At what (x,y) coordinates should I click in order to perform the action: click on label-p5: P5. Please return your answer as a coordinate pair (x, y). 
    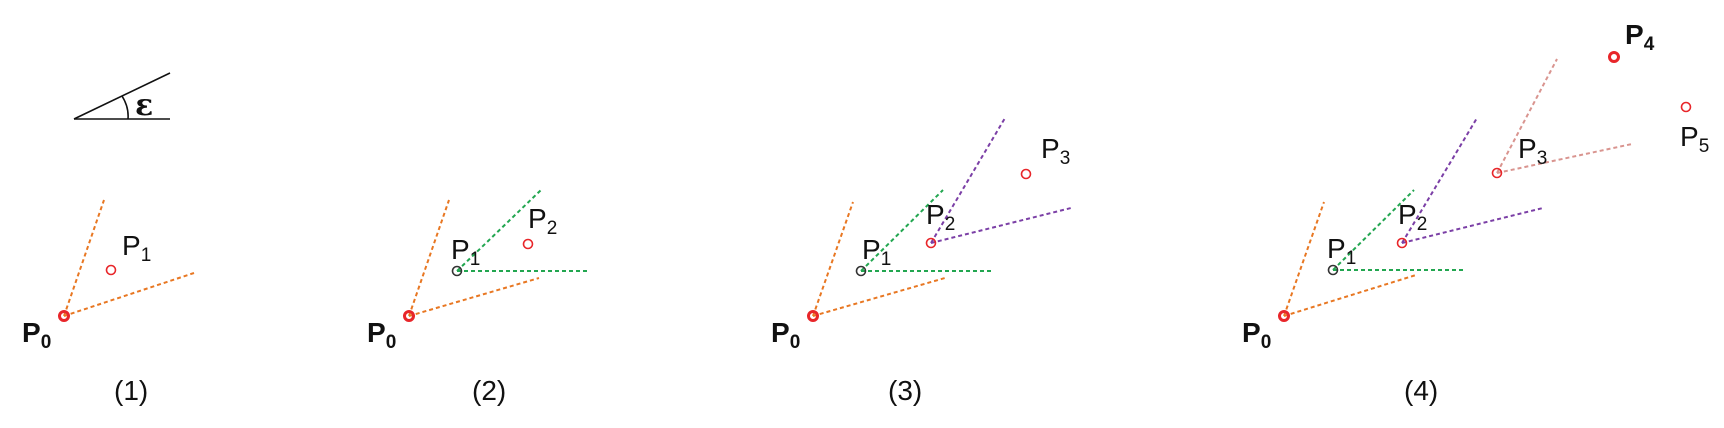
    Looking at the image, I should click on (1694, 139).